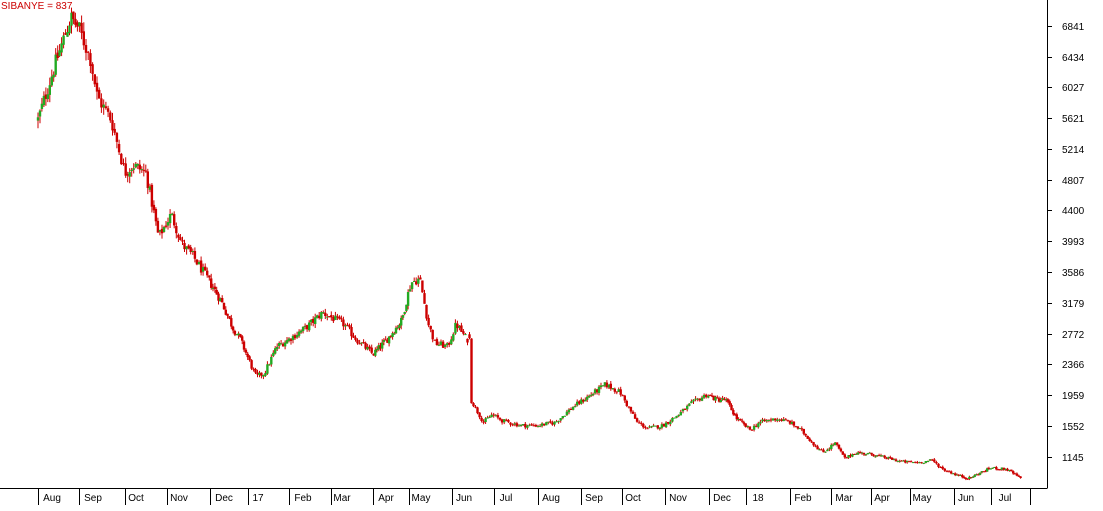 The height and width of the screenshot is (511, 1103). What do you see at coordinates (966, 498) in the screenshot?
I see `x-tick-label: Jun` at bounding box center [966, 498].